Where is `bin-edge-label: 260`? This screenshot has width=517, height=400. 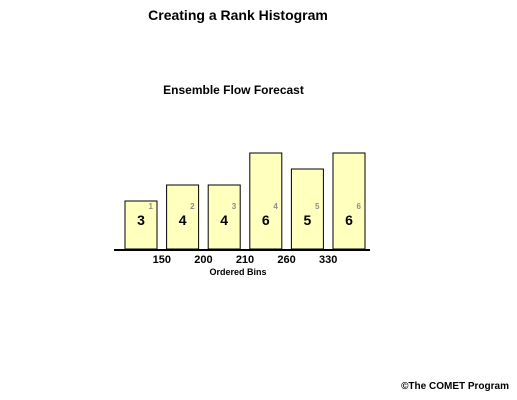 bin-edge-label: 260 is located at coordinates (286, 260).